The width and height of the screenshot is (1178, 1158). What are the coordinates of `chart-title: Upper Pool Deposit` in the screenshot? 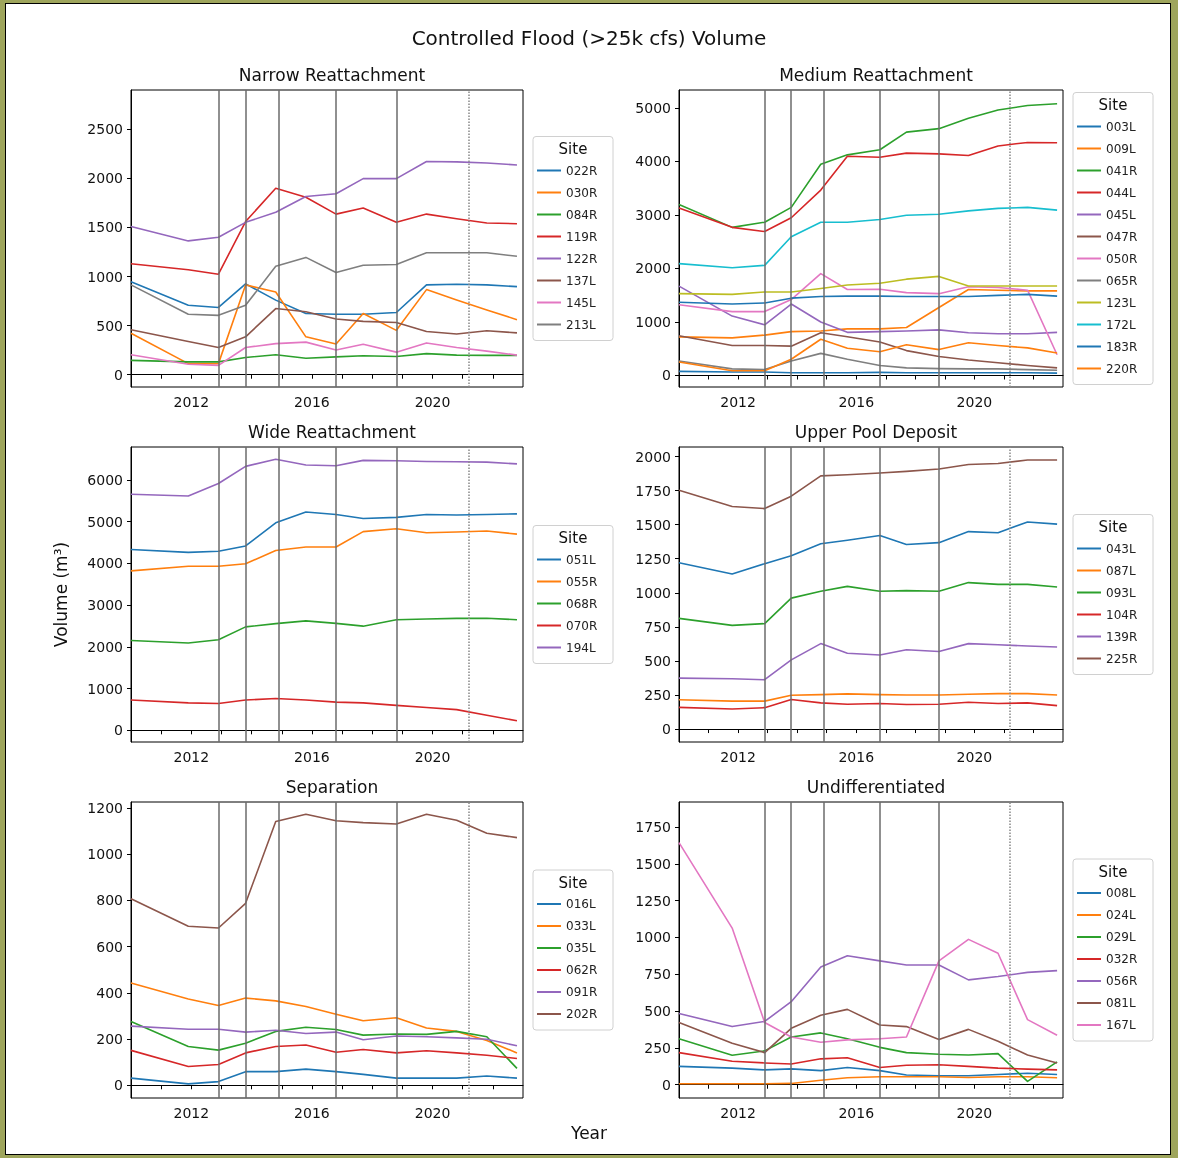 It's located at (876, 431).